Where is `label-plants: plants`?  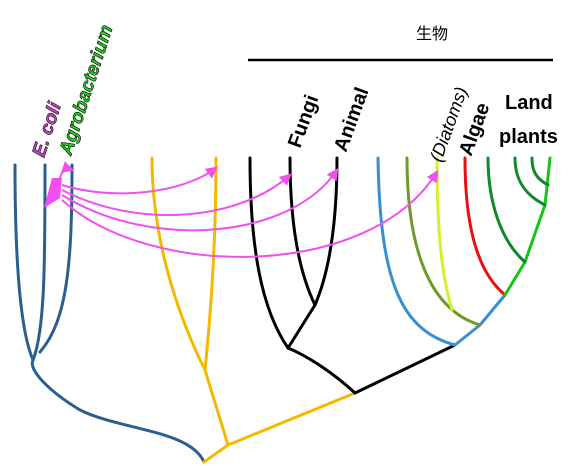
label-plants: plants is located at coordinates (528, 137).